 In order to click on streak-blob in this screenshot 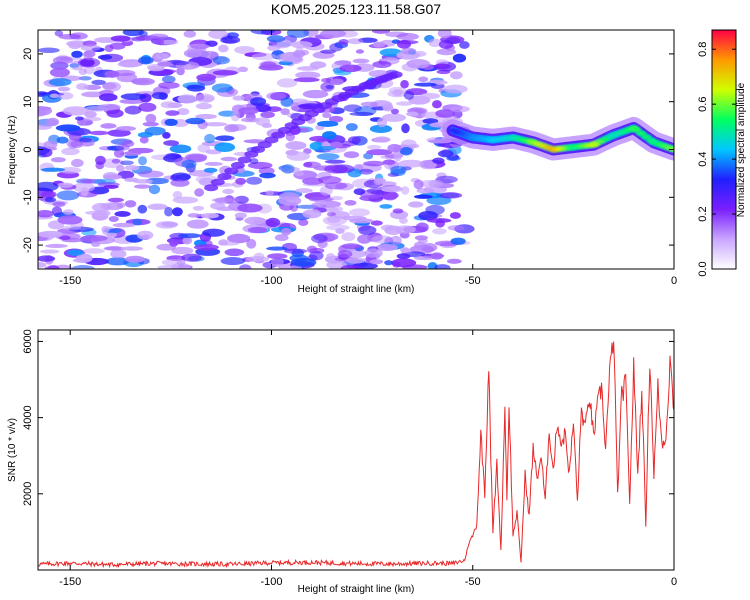, I will do `click(211, 188)`.